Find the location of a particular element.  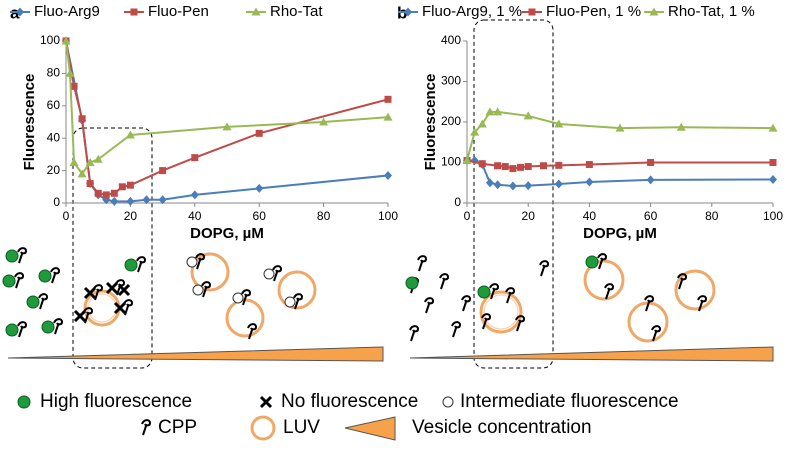

x-tick-label: 0 is located at coordinates (66, 216).